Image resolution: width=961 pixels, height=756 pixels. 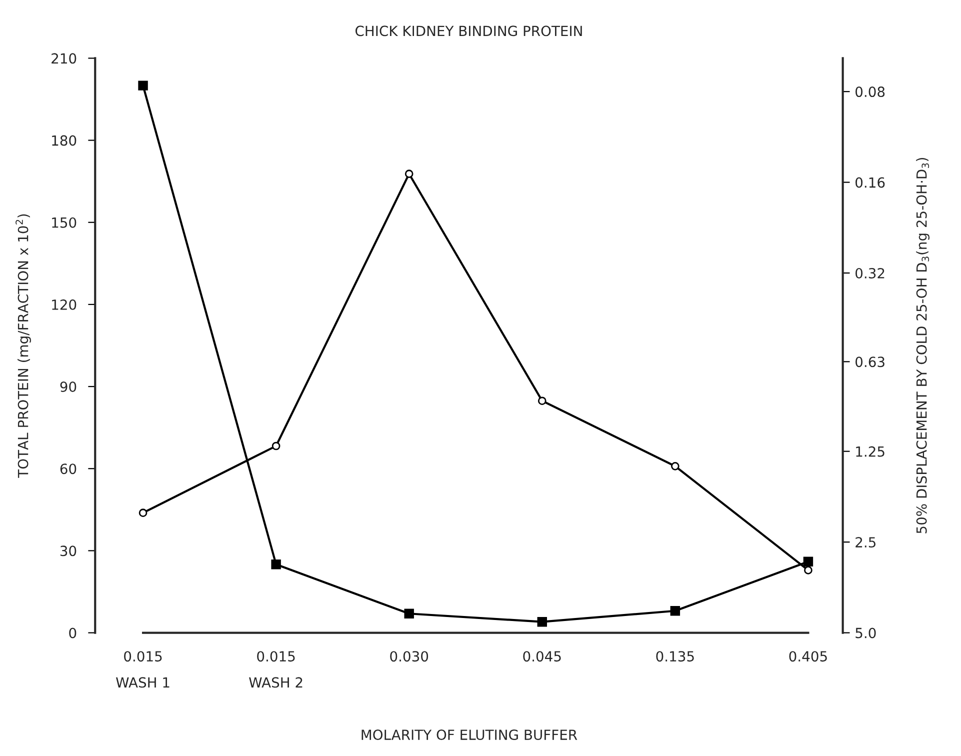 What do you see at coordinates (866, 542) in the screenshot?
I see `y2-tick-label: 2.5` at bounding box center [866, 542].